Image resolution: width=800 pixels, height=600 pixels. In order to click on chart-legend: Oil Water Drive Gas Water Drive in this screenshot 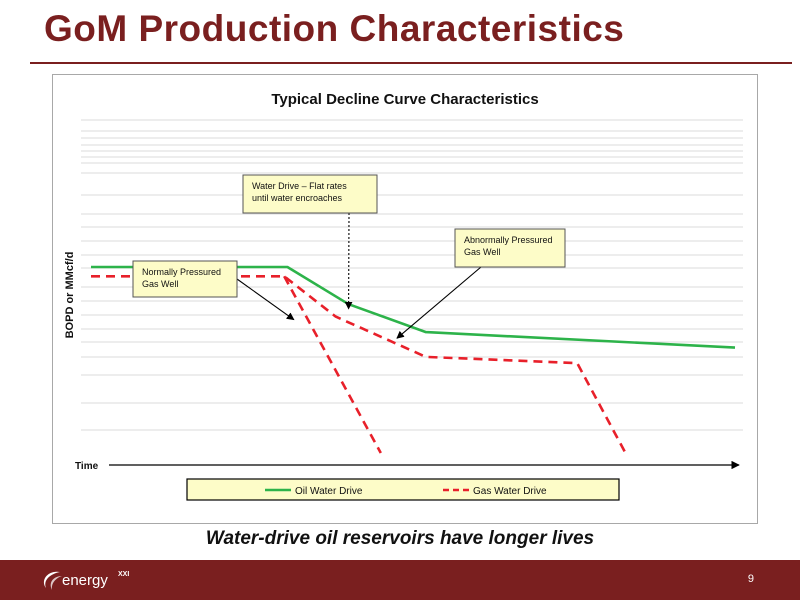, I will do `click(403, 489)`.